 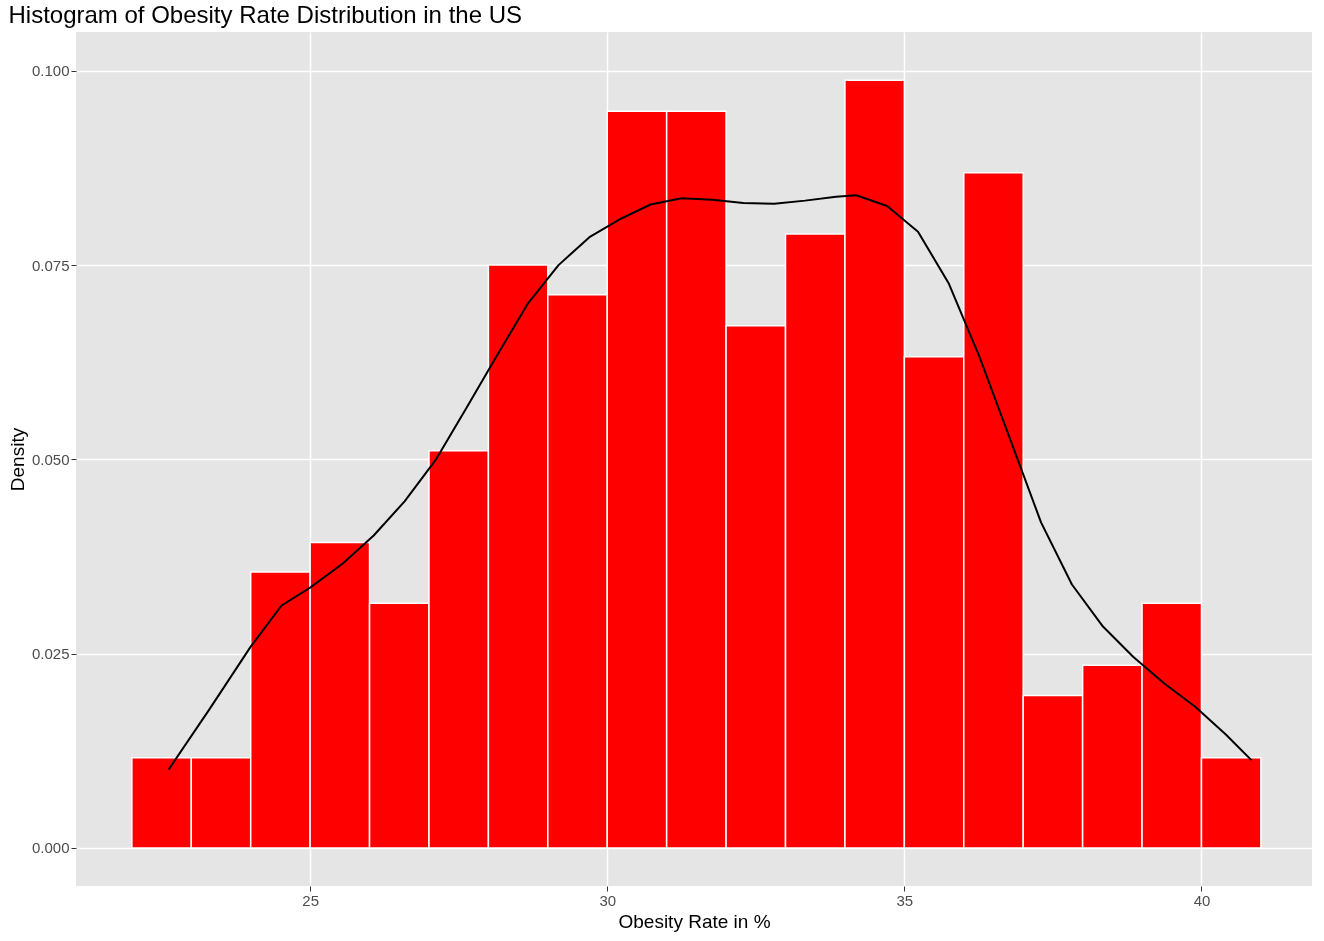 What do you see at coordinates (50, 459) in the screenshot?
I see `y-tick-label: 0.050` at bounding box center [50, 459].